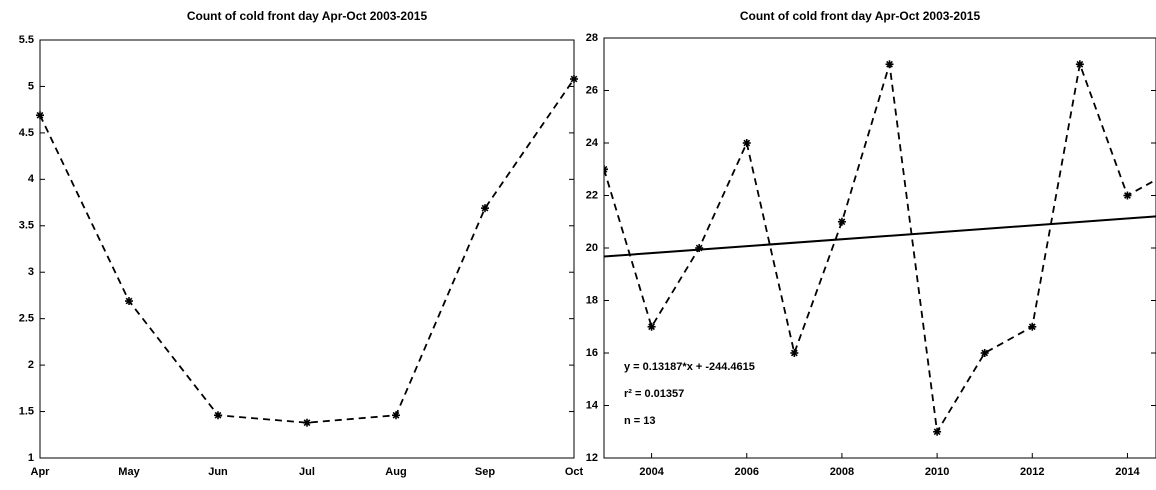  What do you see at coordinates (747, 472) in the screenshot?
I see `x-tick-label: 2006` at bounding box center [747, 472].